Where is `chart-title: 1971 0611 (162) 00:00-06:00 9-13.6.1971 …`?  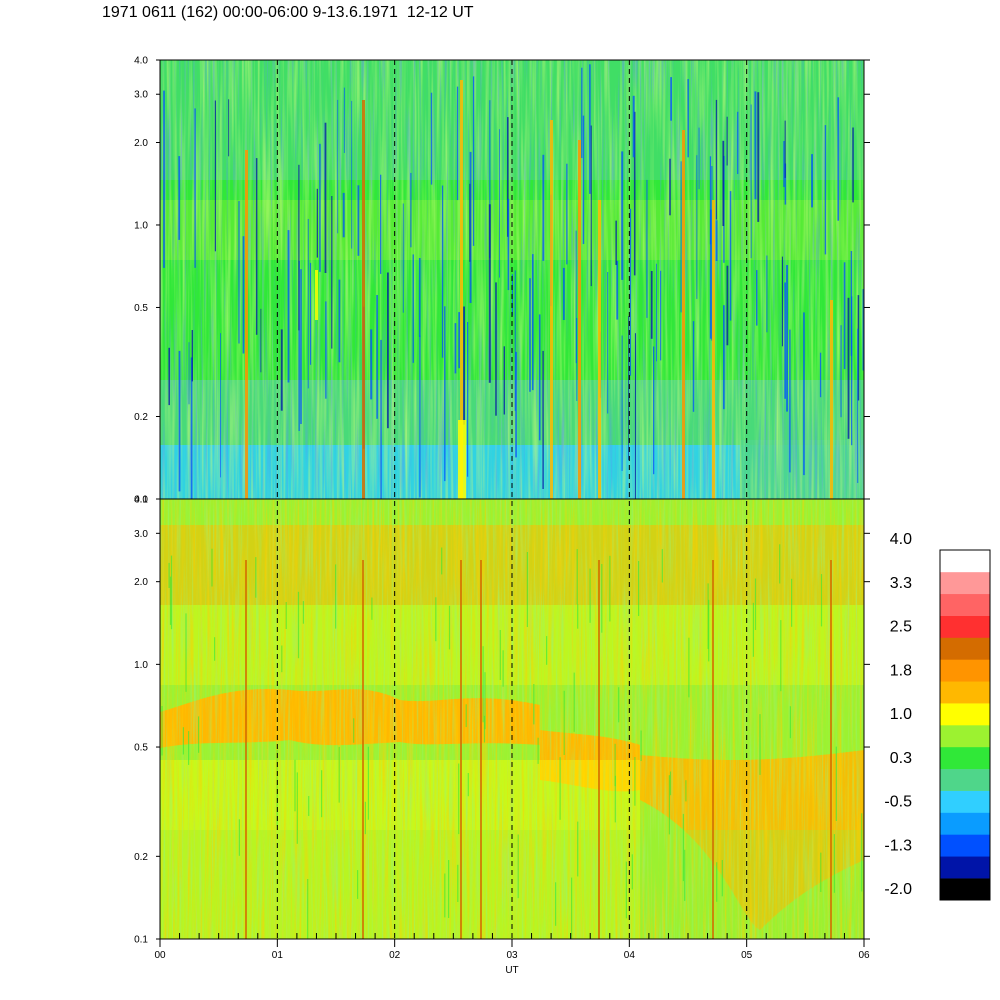 chart-title: 1971 0611 (162) 00:00-06:00 9-13.6.1971 … is located at coordinates (288, 12).